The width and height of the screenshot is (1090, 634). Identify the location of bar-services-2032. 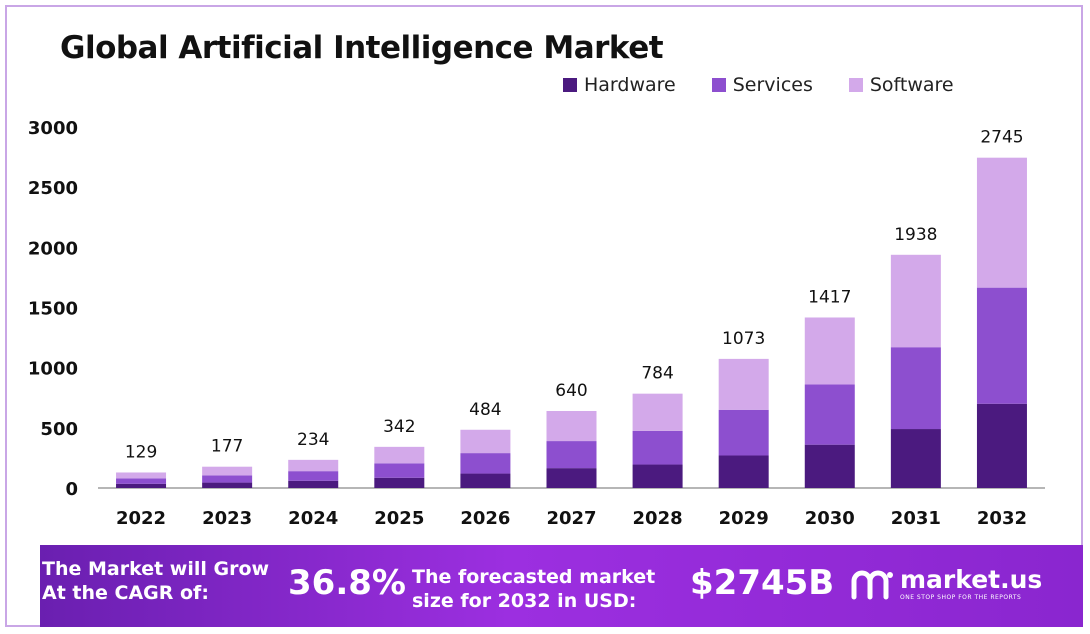
(1001, 345).